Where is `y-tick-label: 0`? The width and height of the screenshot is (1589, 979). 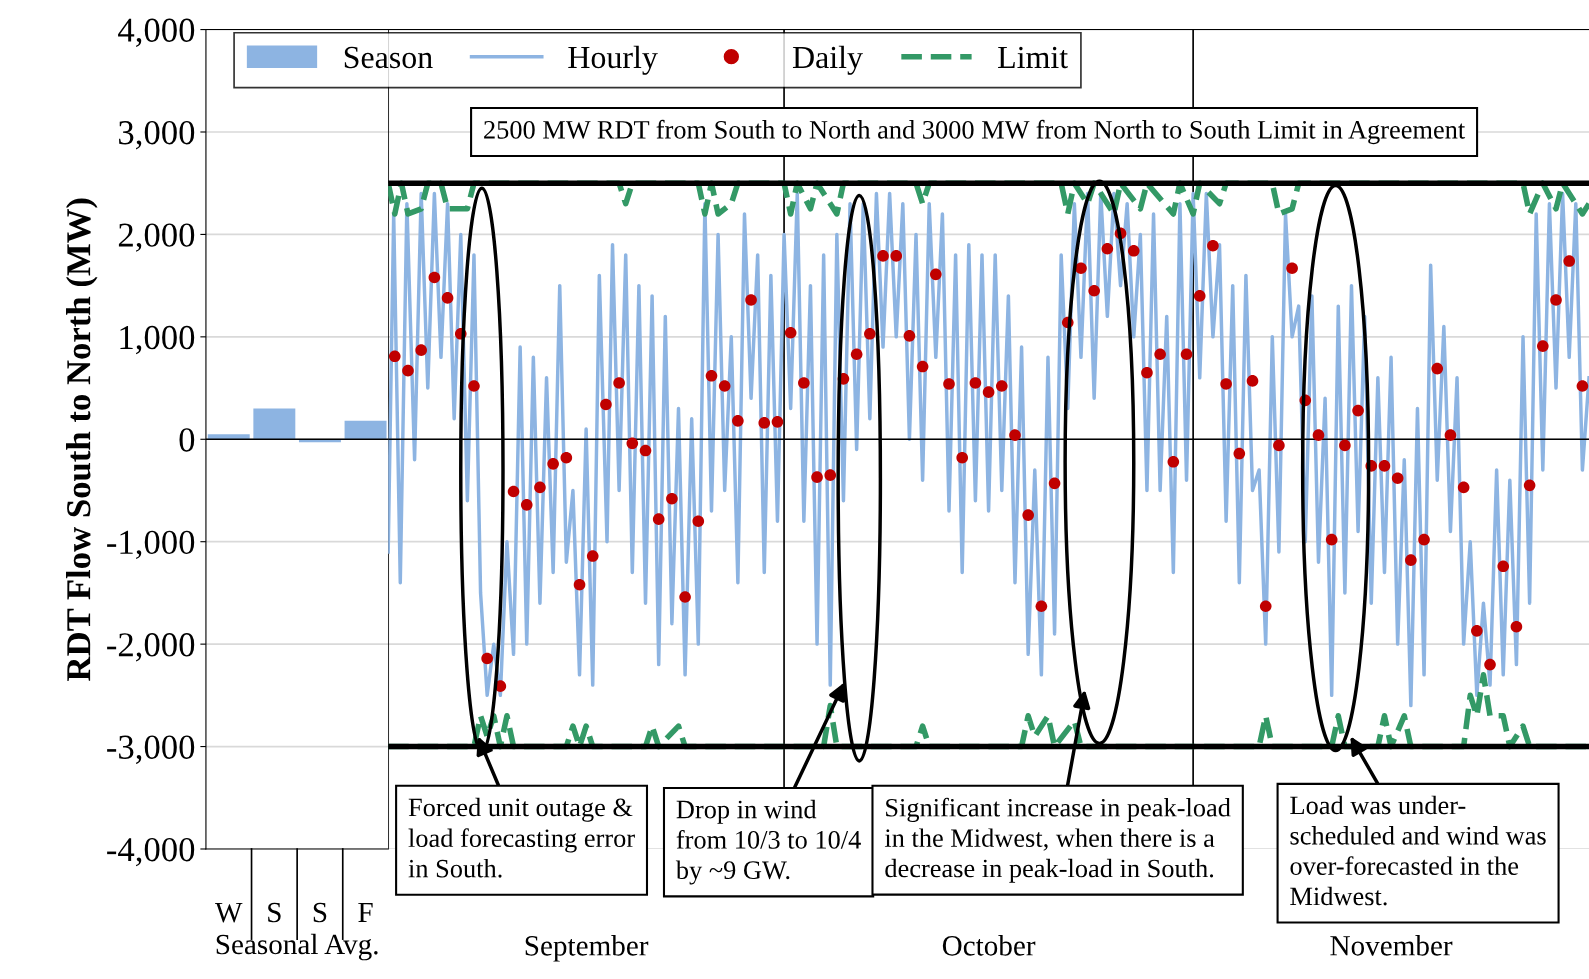 y-tick-label: 0 is located at coordinates (187, 440).